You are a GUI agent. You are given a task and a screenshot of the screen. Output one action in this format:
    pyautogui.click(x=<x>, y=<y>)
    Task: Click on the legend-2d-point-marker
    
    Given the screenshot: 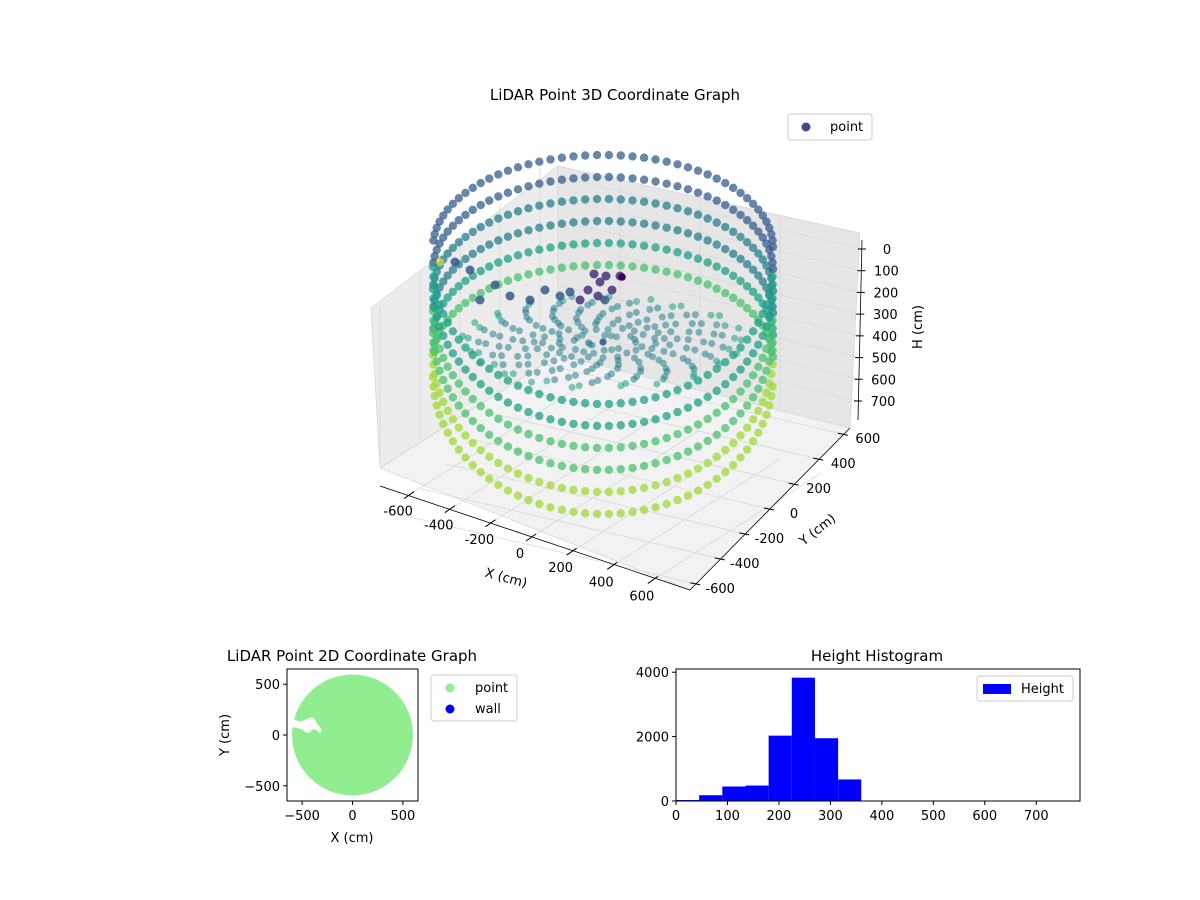 What is the action you would take?
    pyautogui.click(x=450, y=688)
    